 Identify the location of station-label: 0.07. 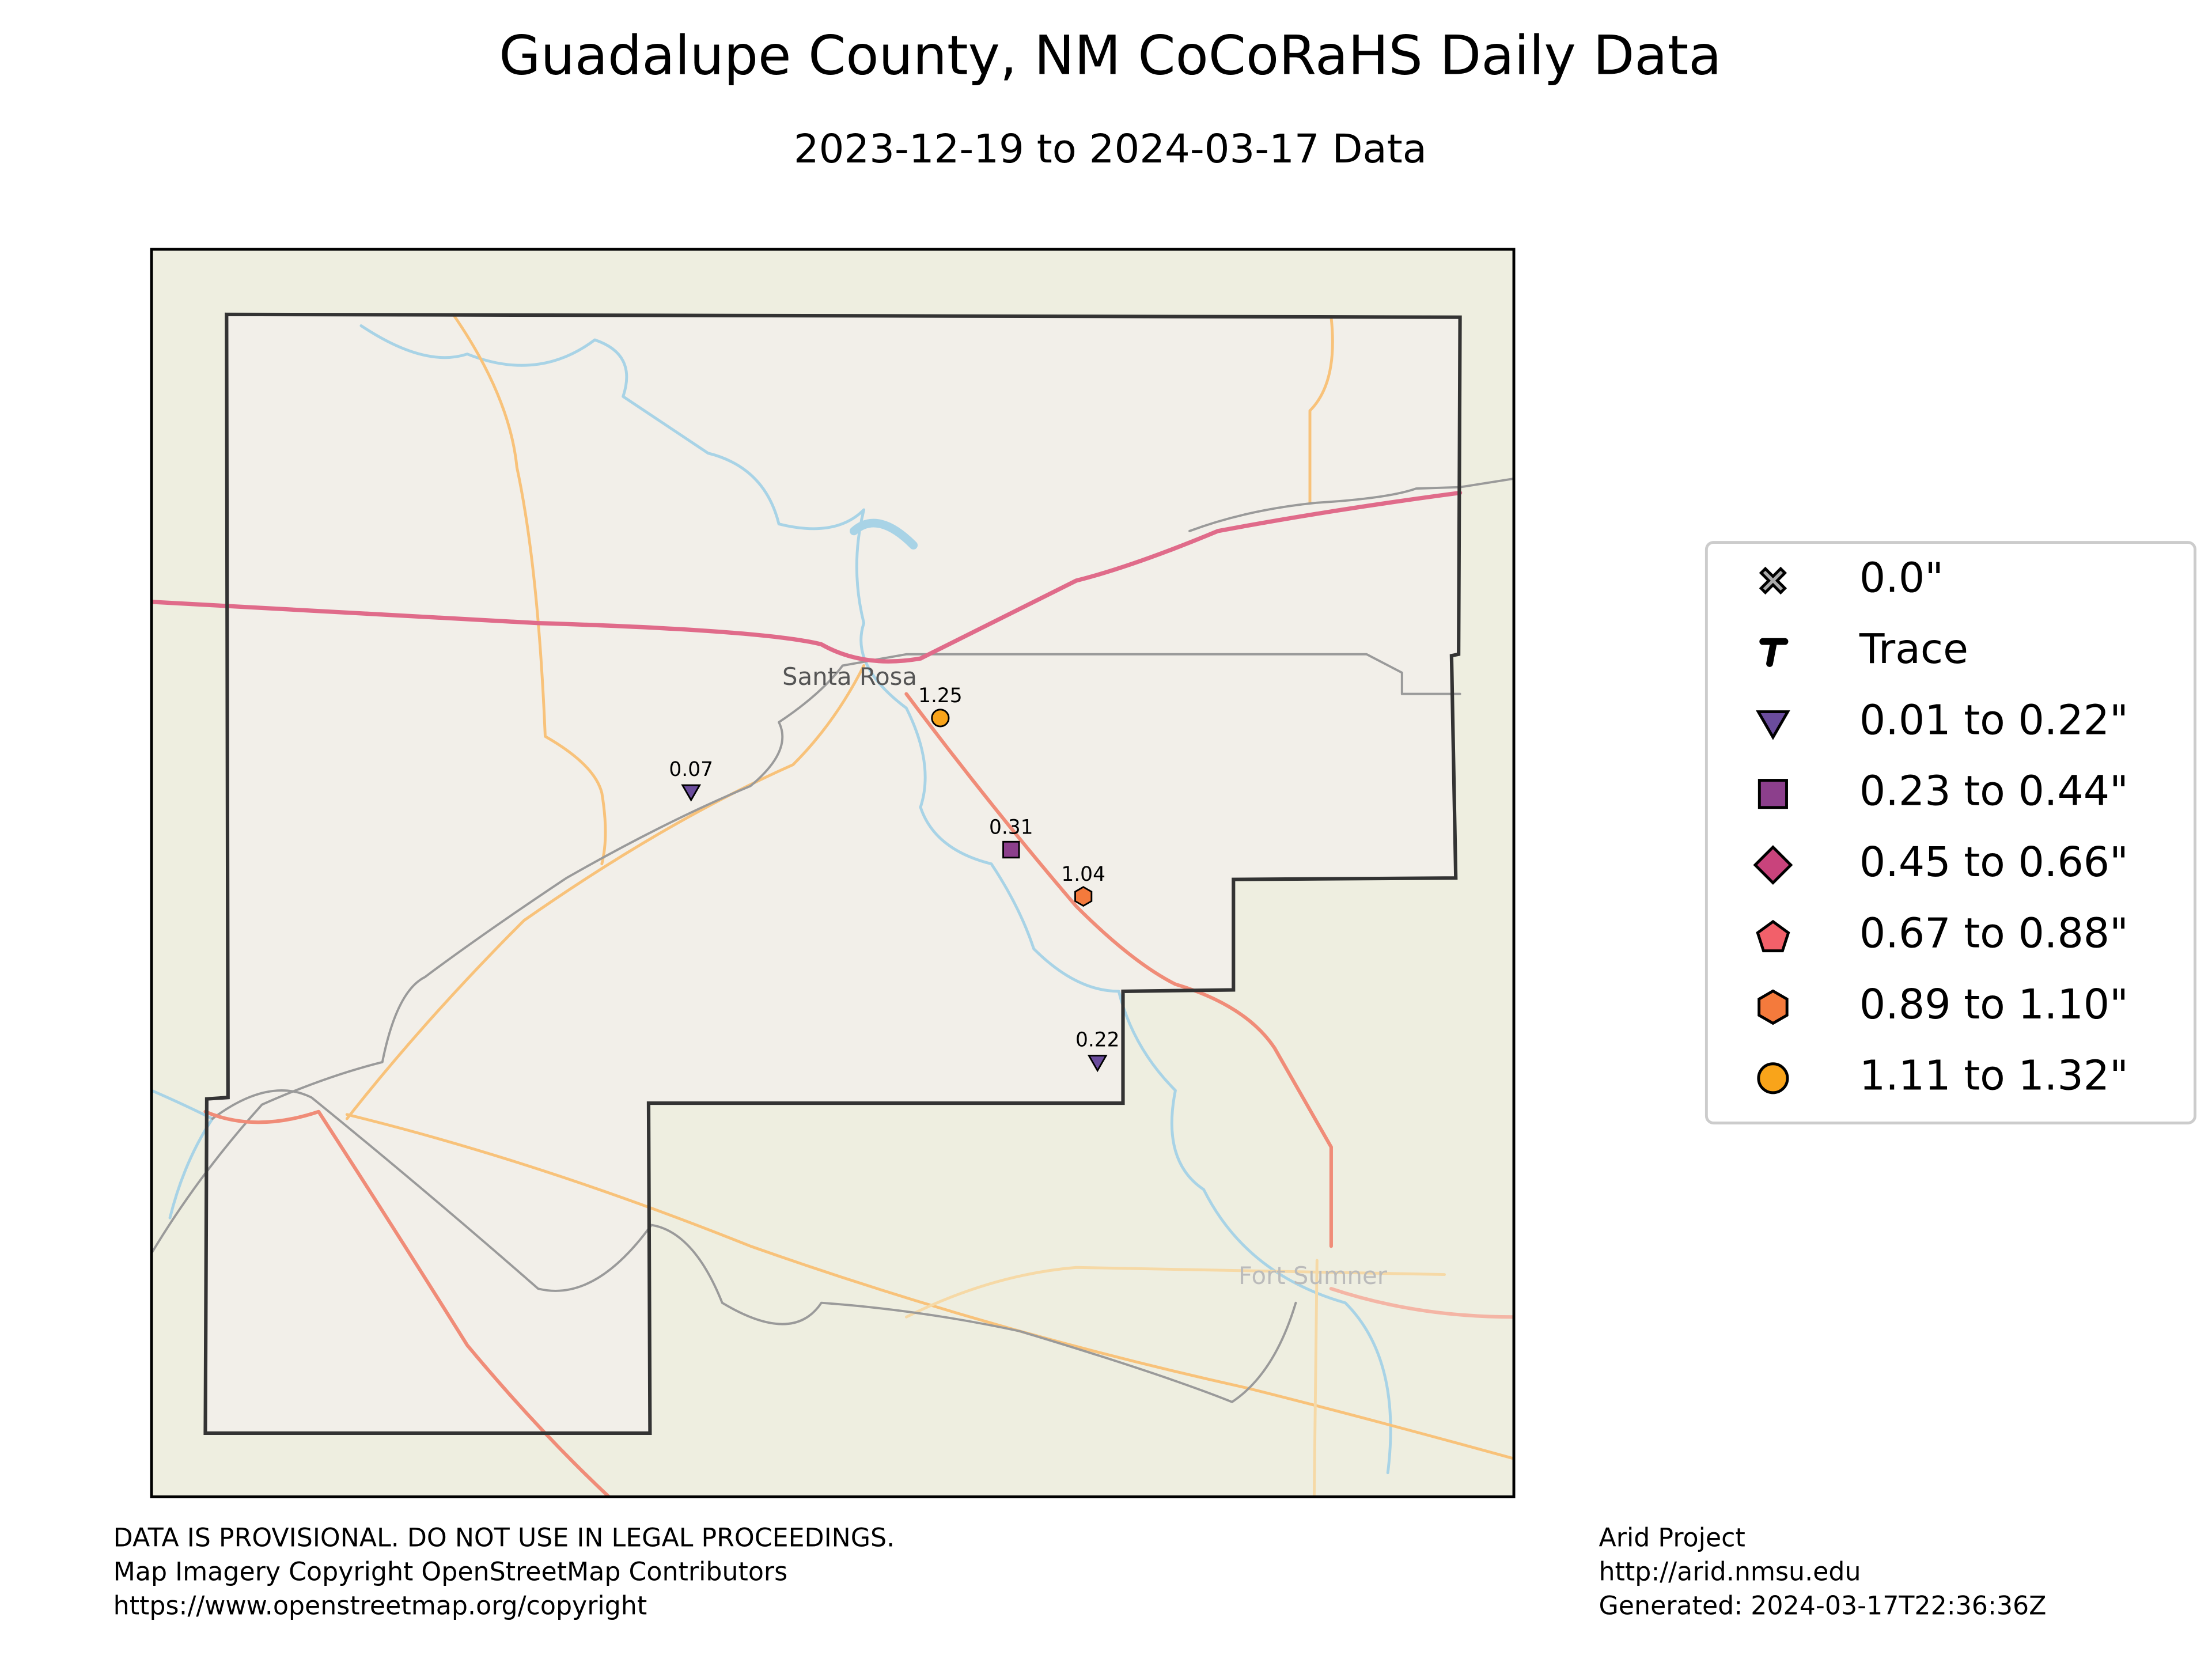
(691, 769).